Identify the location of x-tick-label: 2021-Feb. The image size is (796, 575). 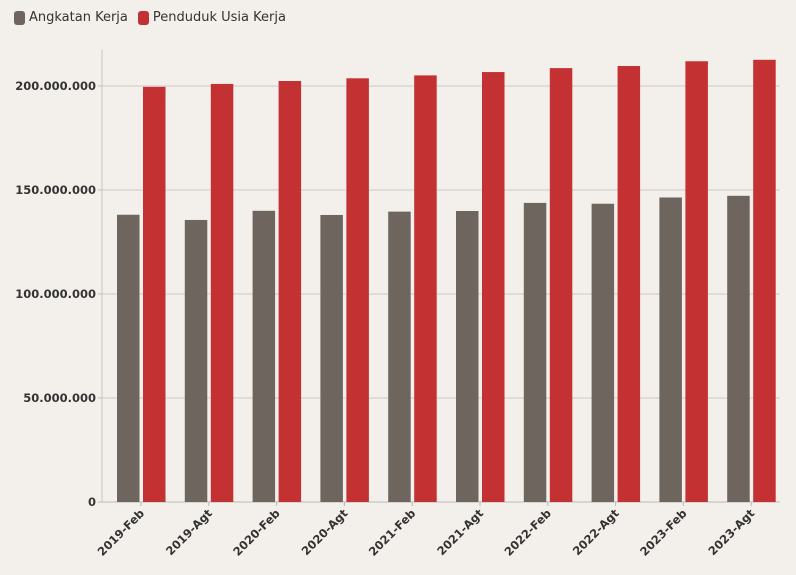
(392, 532).